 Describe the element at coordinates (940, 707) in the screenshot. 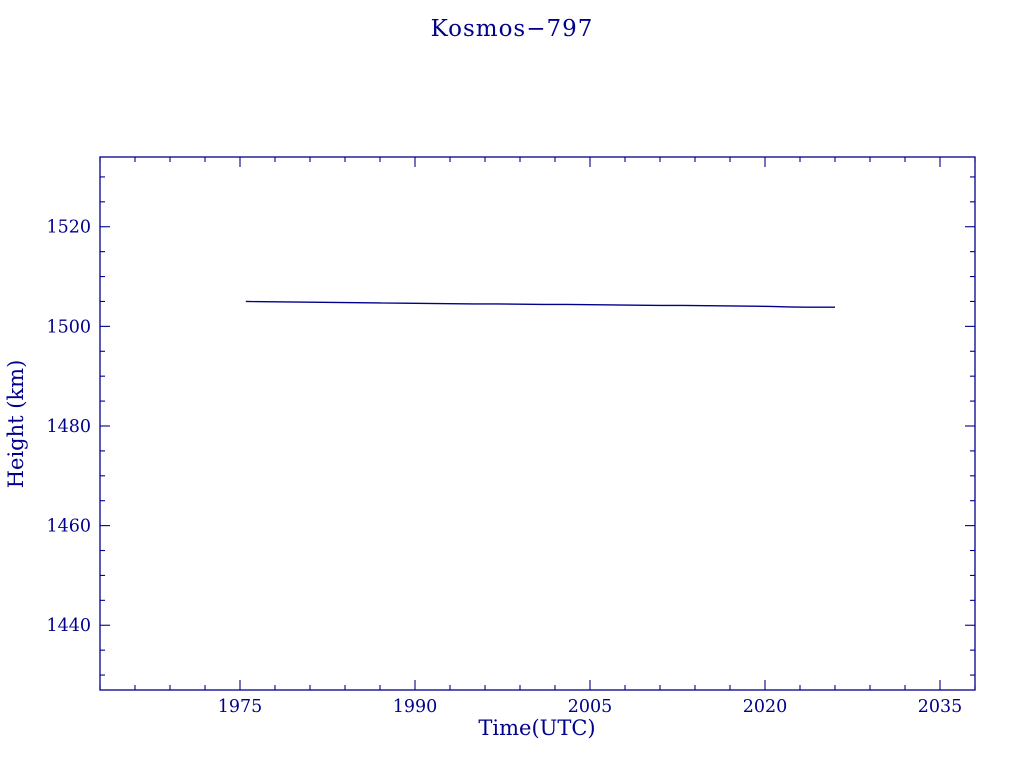

I see `svg-text: 2035` at that location.